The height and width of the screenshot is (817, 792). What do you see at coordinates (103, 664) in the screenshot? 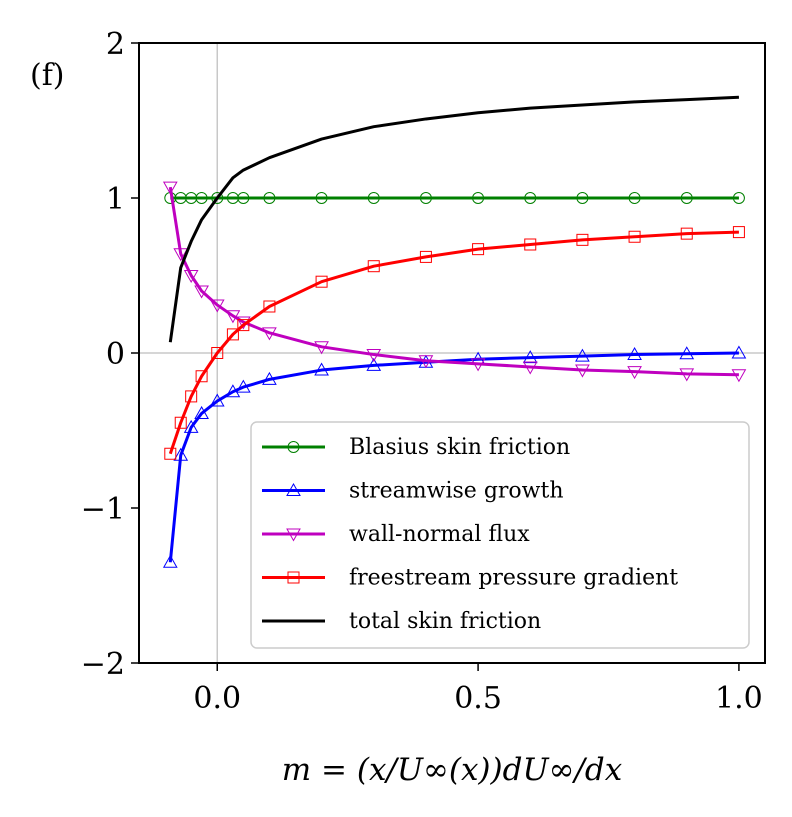
I see `y-tick-label: −2` at bounding box center [103, 664].